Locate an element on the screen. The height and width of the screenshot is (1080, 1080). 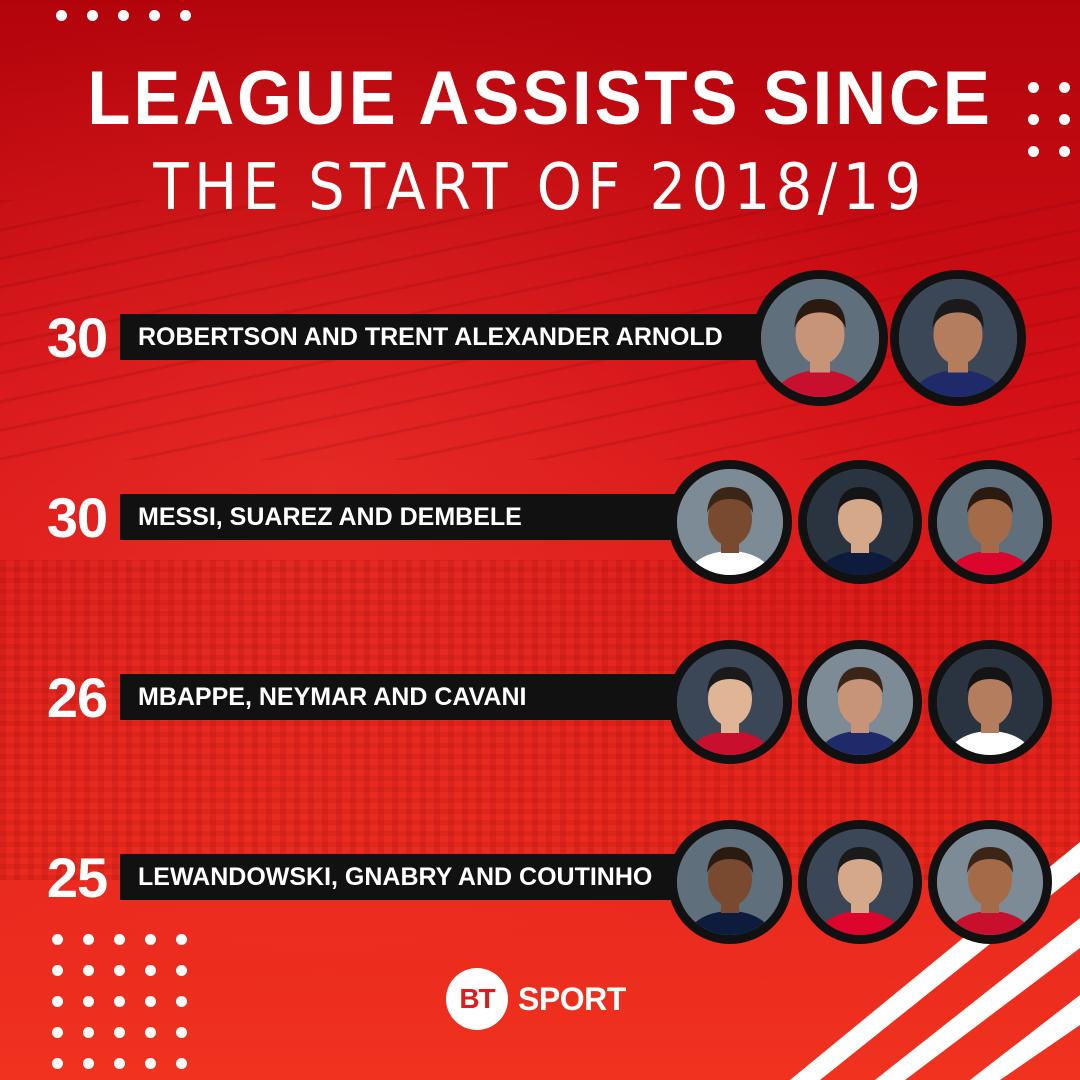
assist-count: 26 is located at coordinates (77, 697).